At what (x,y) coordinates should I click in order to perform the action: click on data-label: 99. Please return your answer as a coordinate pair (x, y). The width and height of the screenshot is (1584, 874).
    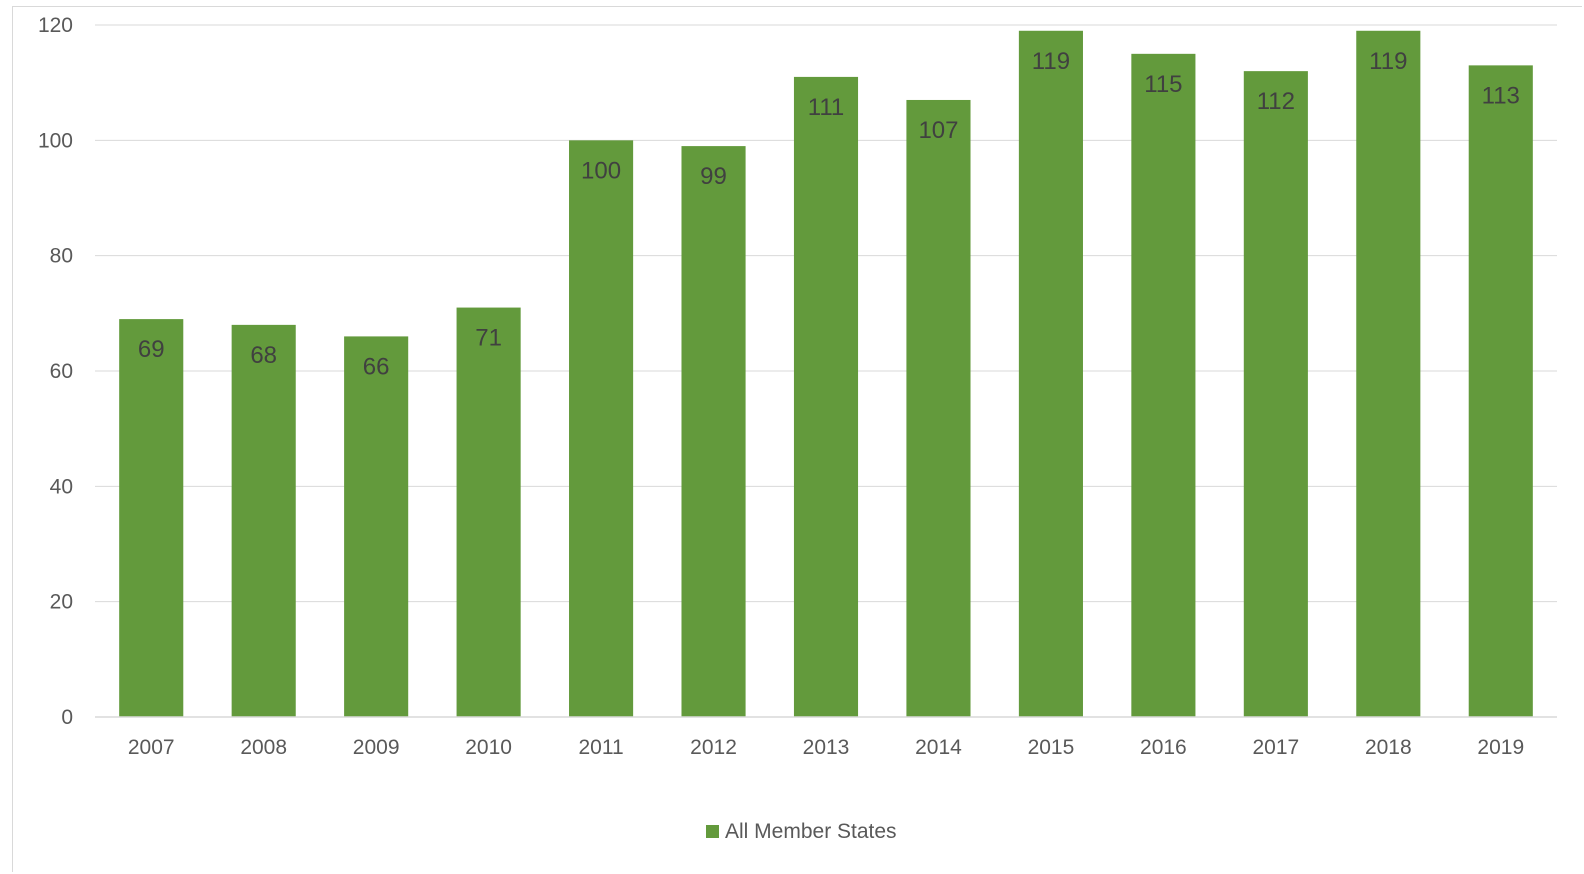
    Looking at the image, I should click on (713, 176).